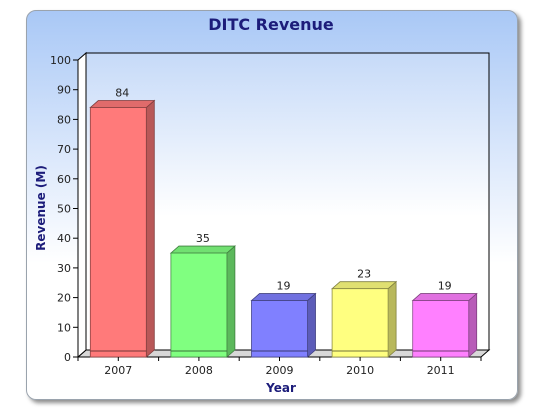 The height and width of the screenshot is (413, 533). What do you see at coordinates (82, 205) in the screenshot?
I see `plot-side-wall` at bounding box center [82, 205].